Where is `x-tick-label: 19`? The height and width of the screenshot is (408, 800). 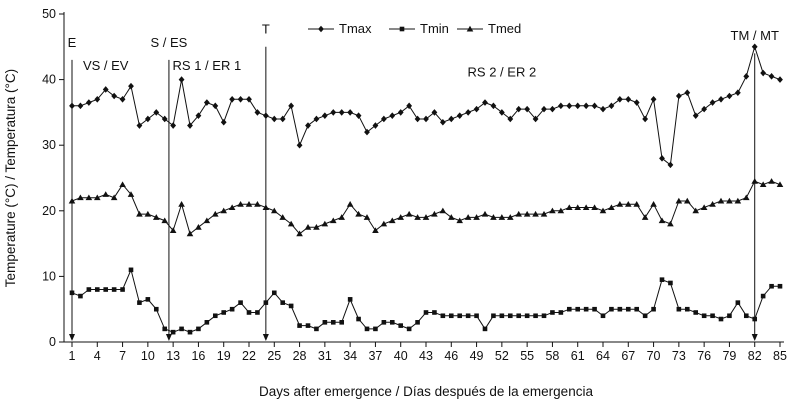 x-tick-label: 19 is located at coordinates (224, 356).